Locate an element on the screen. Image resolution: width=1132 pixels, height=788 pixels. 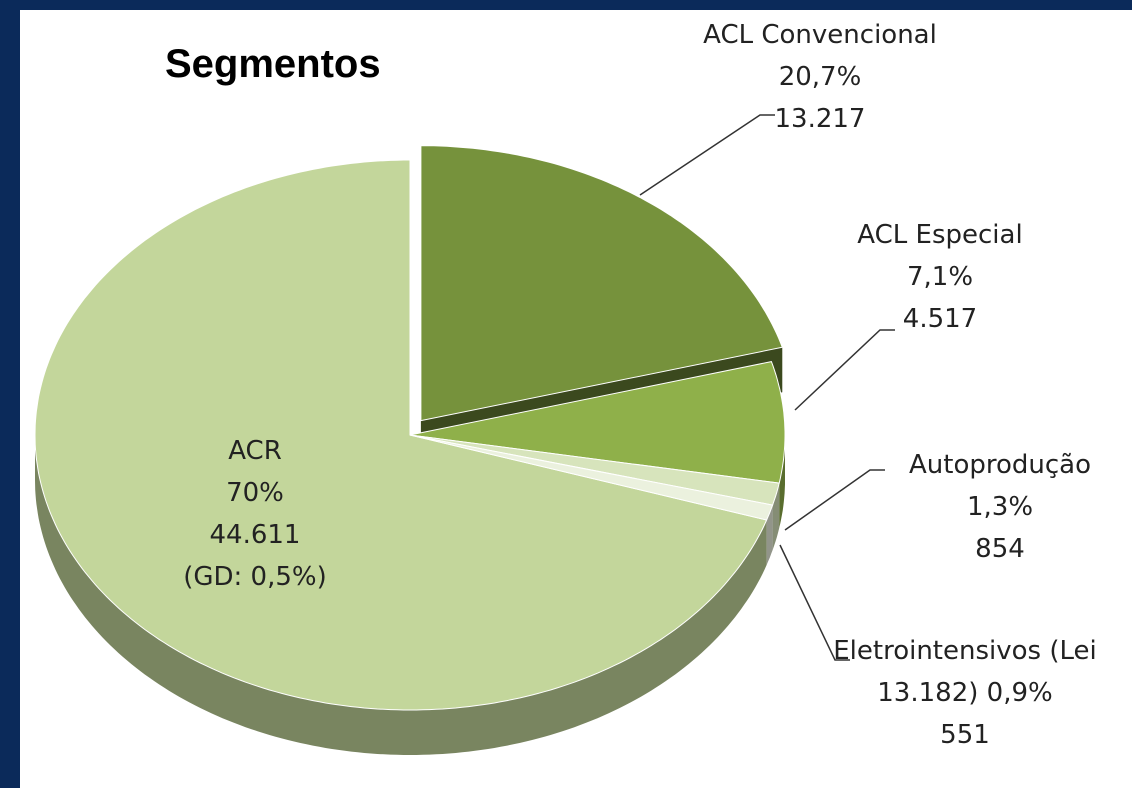
slice-label: Autoprodução 1,3% 854 is located at coordinates (1000, 507).